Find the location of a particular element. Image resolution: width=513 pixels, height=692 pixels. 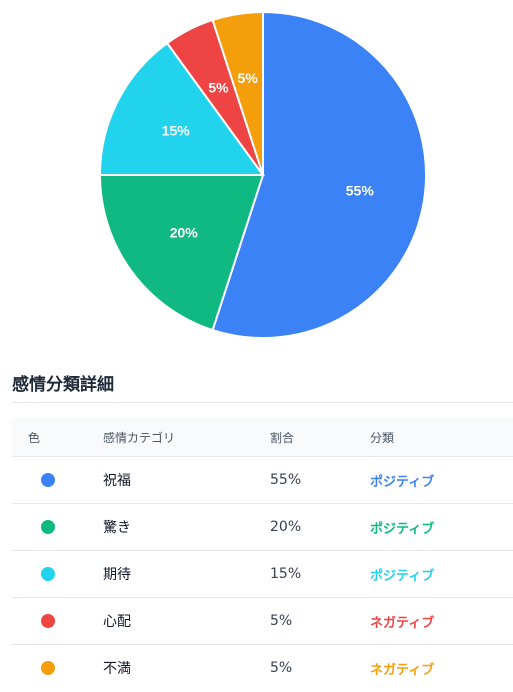

header-classification: 分類 is located at coordinates (382, 437).